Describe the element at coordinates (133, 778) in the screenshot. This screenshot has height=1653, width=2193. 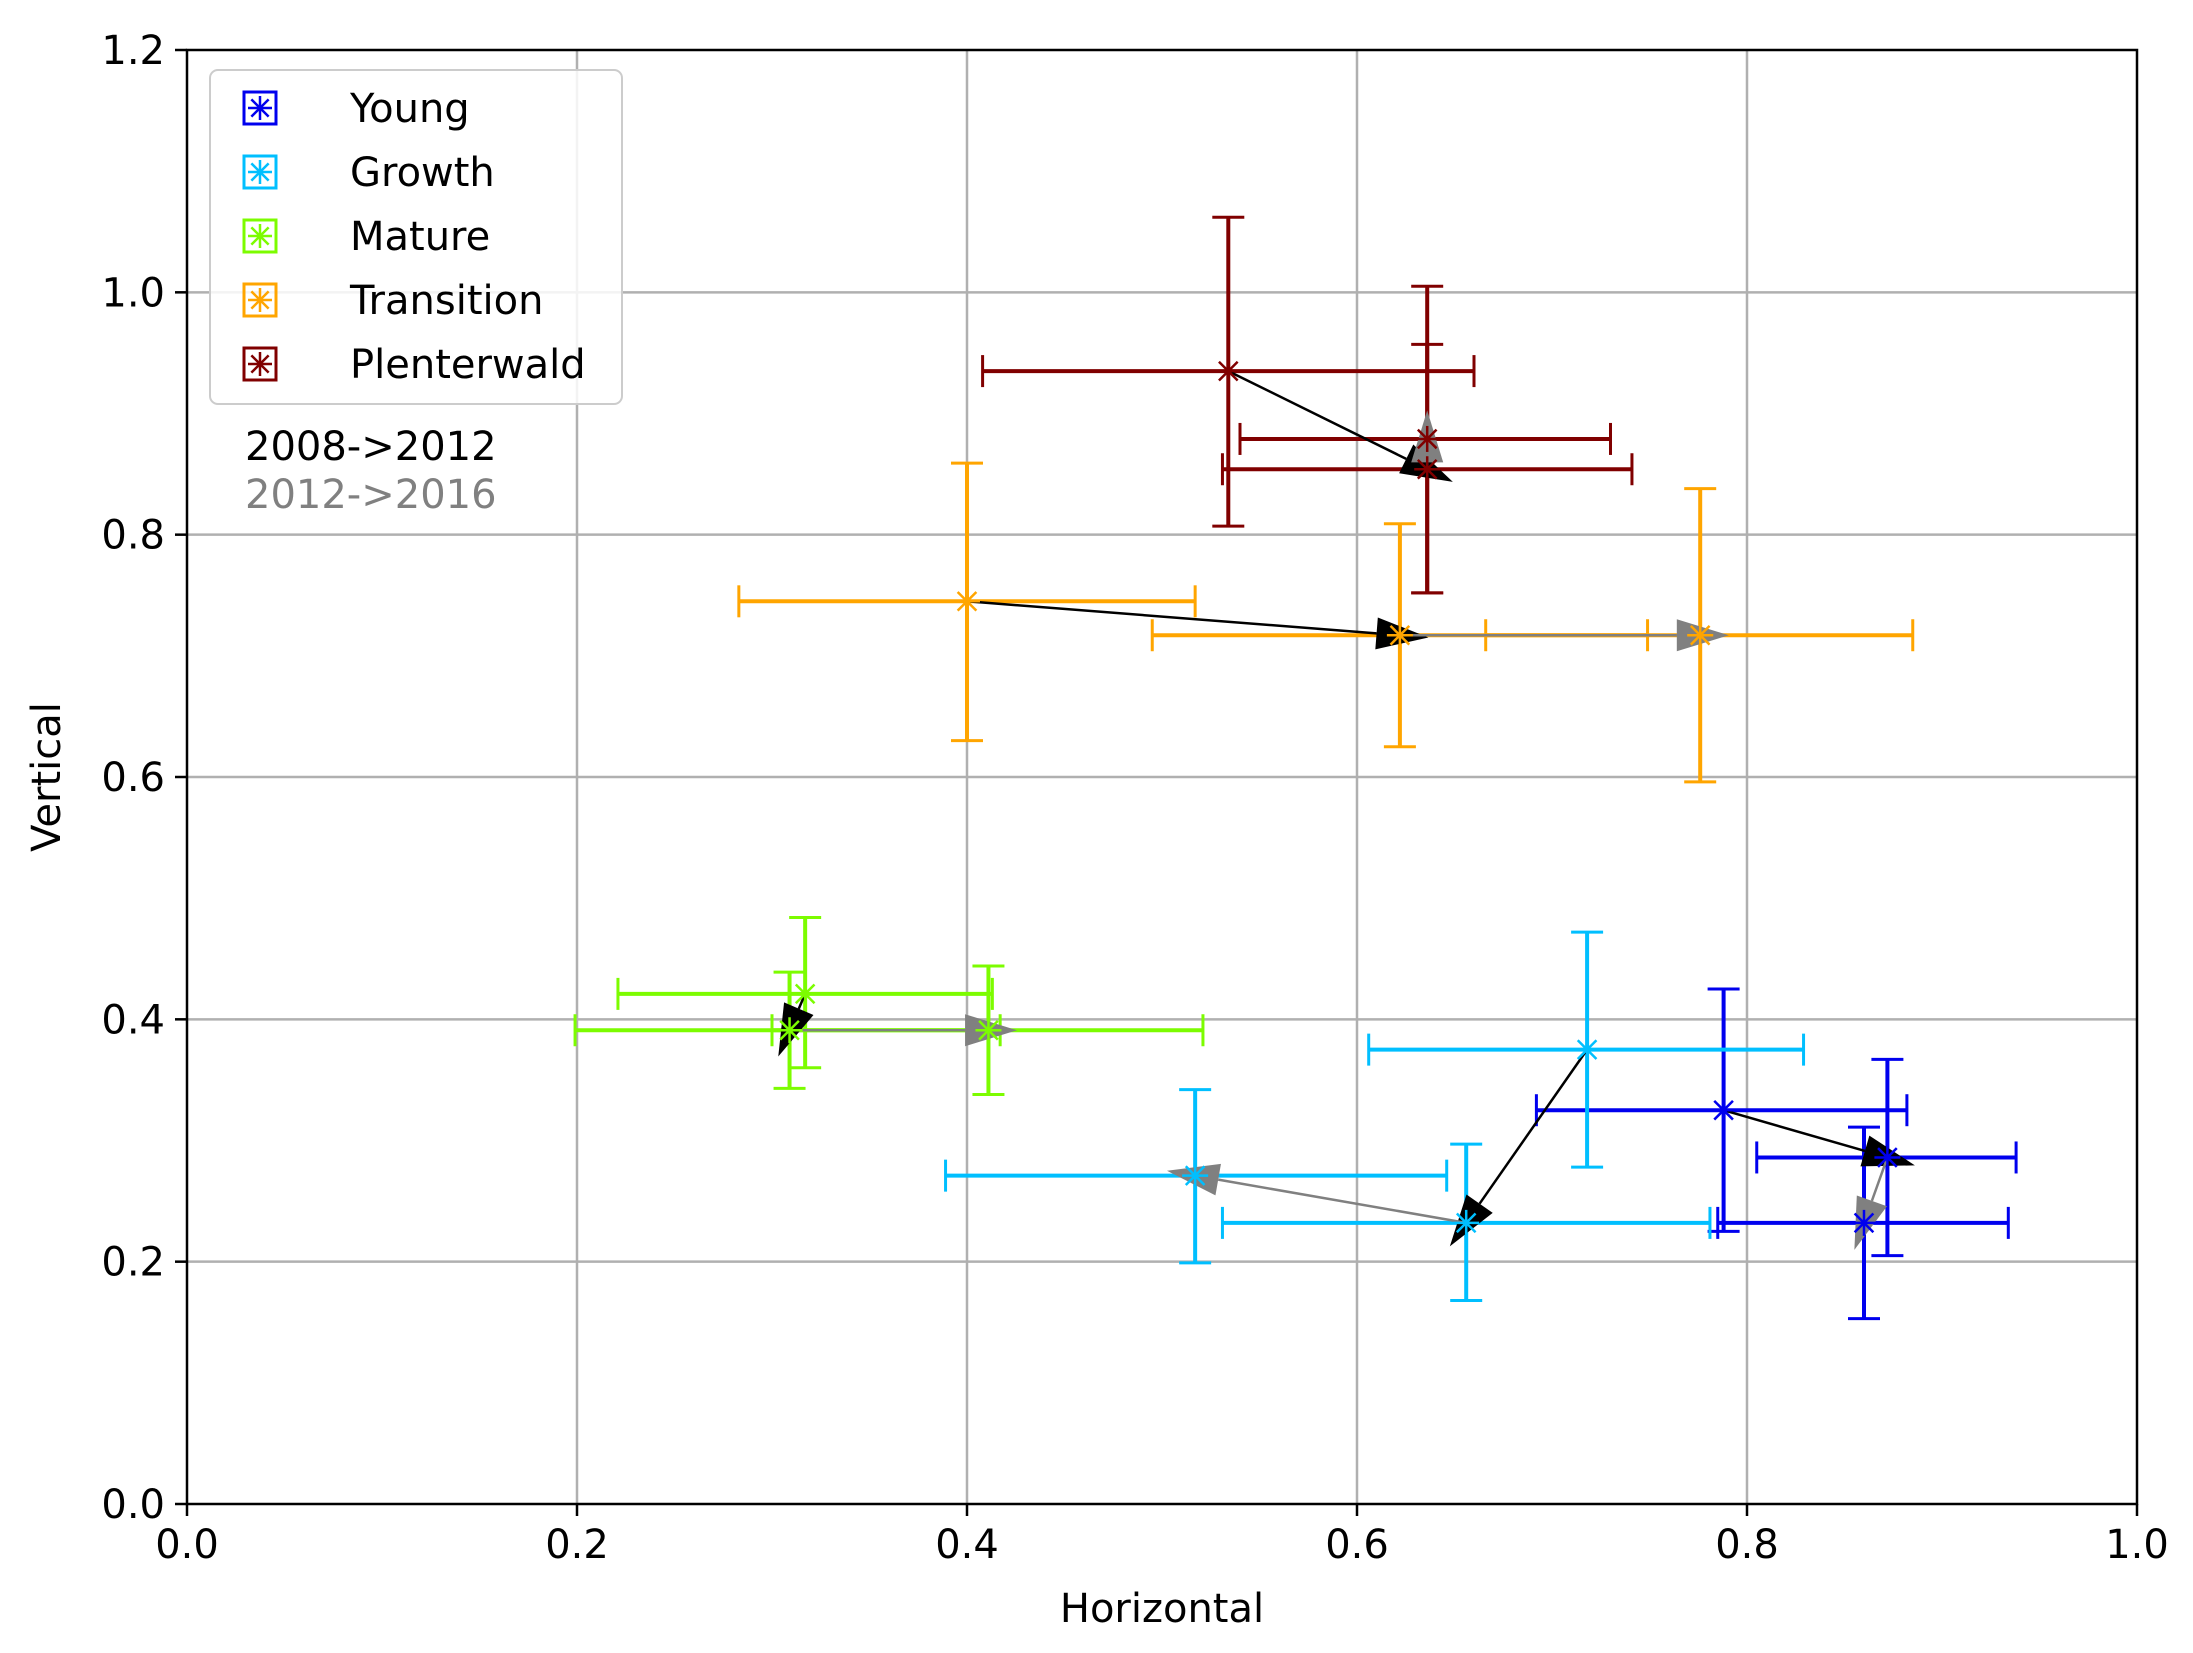
I see `y-tick-label: 0.6` at that location.